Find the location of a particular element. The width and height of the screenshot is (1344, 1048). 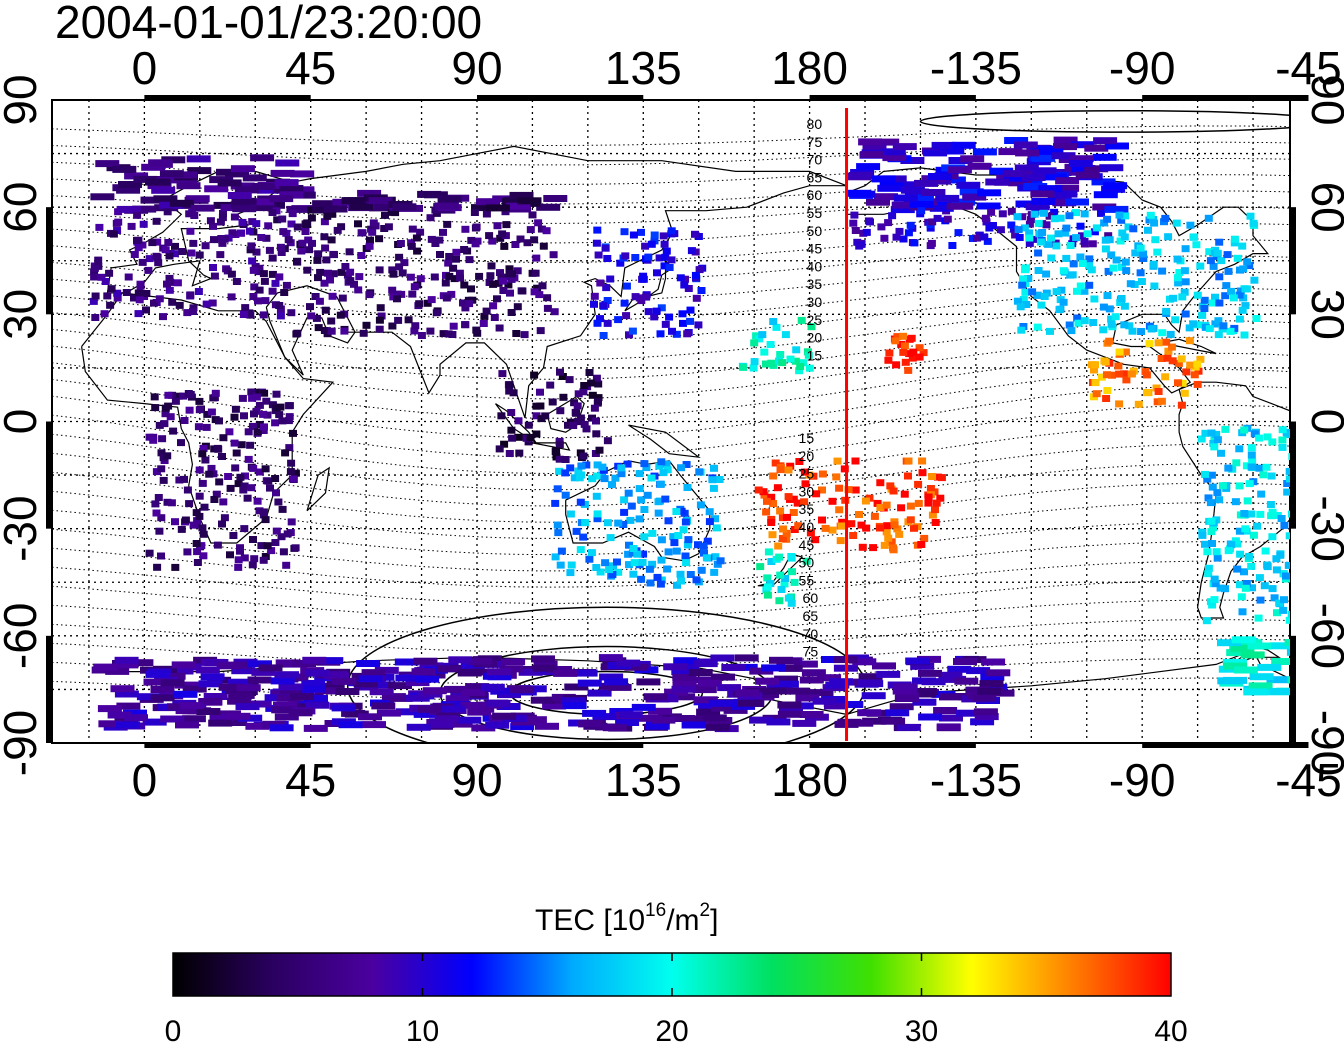

top-lon-tick-label: 45 is located at coordinates (310, 68).